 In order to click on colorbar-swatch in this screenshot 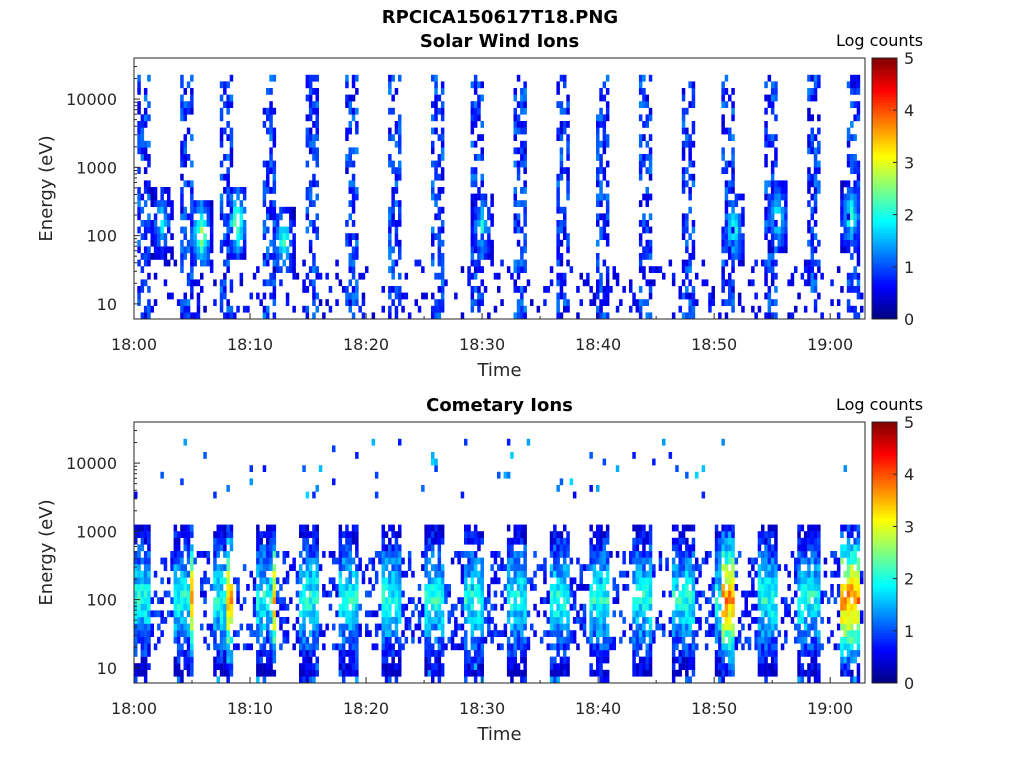, I will do `click(884, 263)`.